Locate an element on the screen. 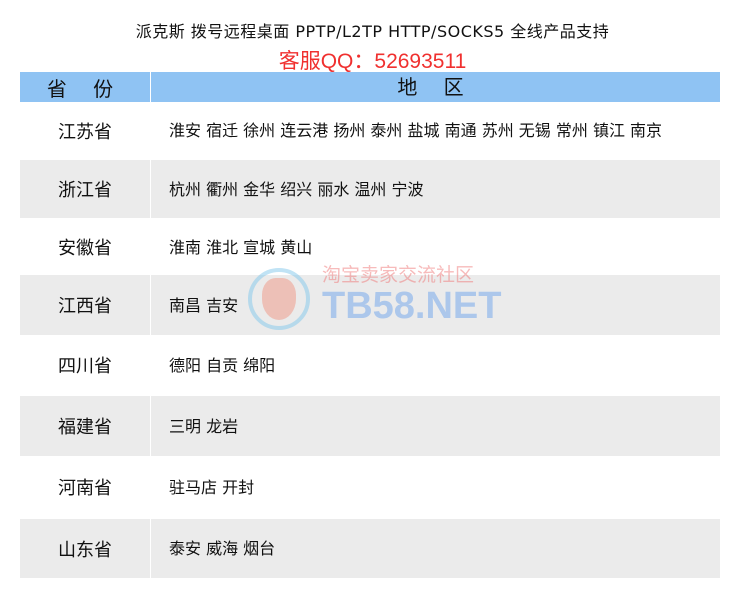 The width and height of the screenshot is (745, 590). table-row: 浙江省 杭州 衢州 金华 绍兴 丽水 温州 宁波 is located at coordinates (370, 189).